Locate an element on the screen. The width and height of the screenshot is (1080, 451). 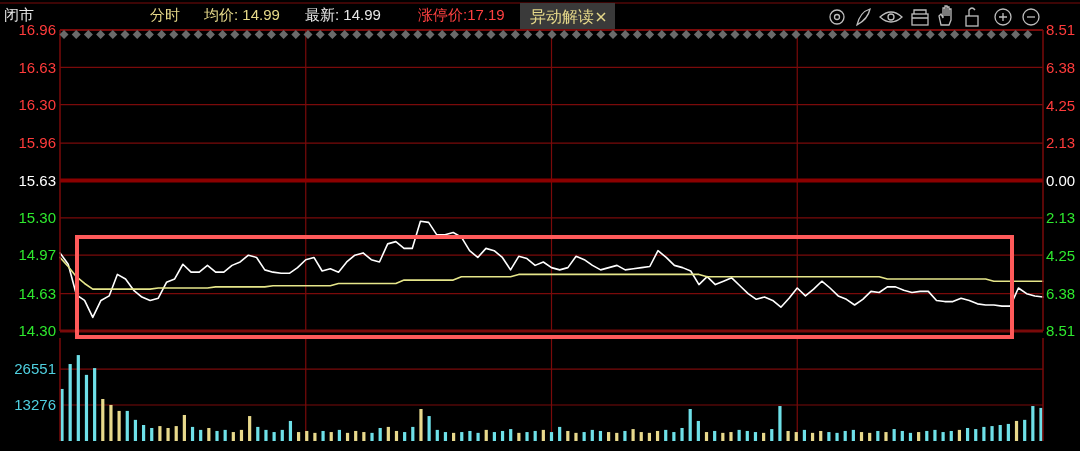
y2-tick-label: 6.38 is located at coordinates (1061, 293).